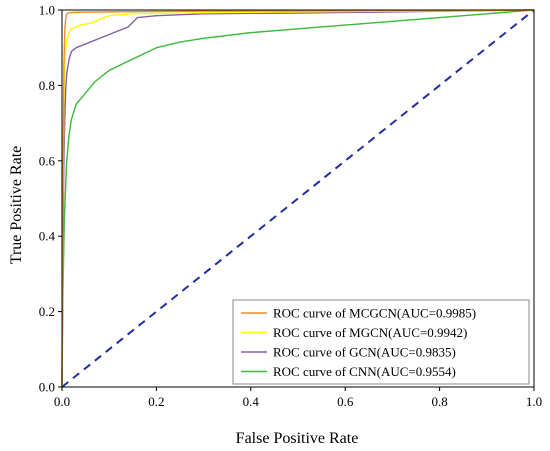 The image size is (550, 451). I want to click on y-tick-label: 0.6, so click(47, 160).